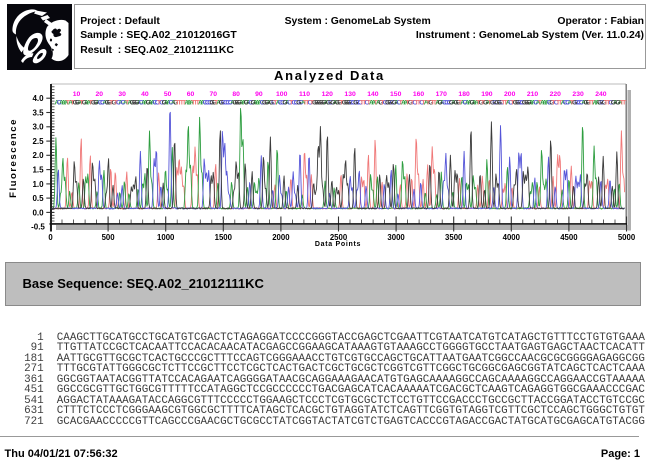 Image resolution: width=659 pixels, height=469 pixels. I want to click on svg-text: 1000, so click(166, 237).